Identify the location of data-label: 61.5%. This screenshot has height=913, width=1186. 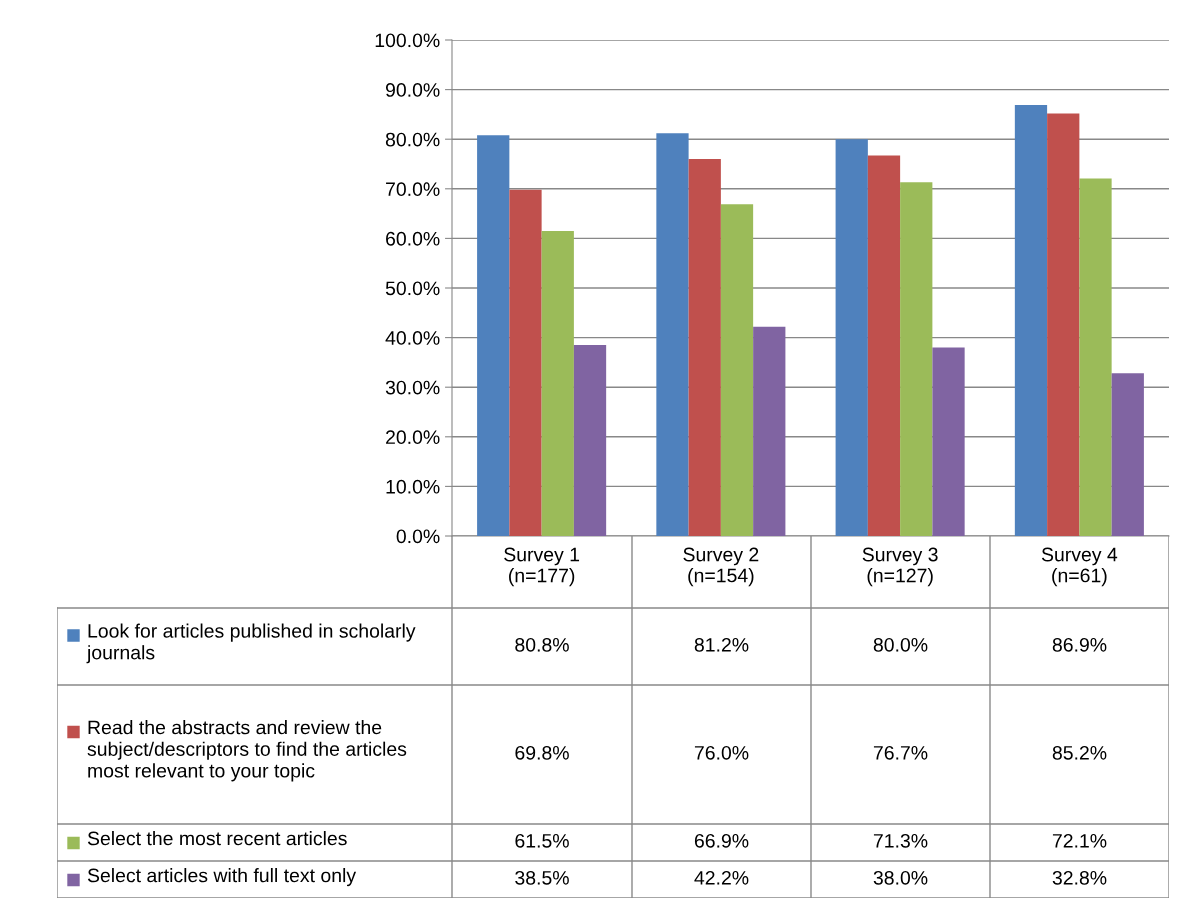
(542, 840).